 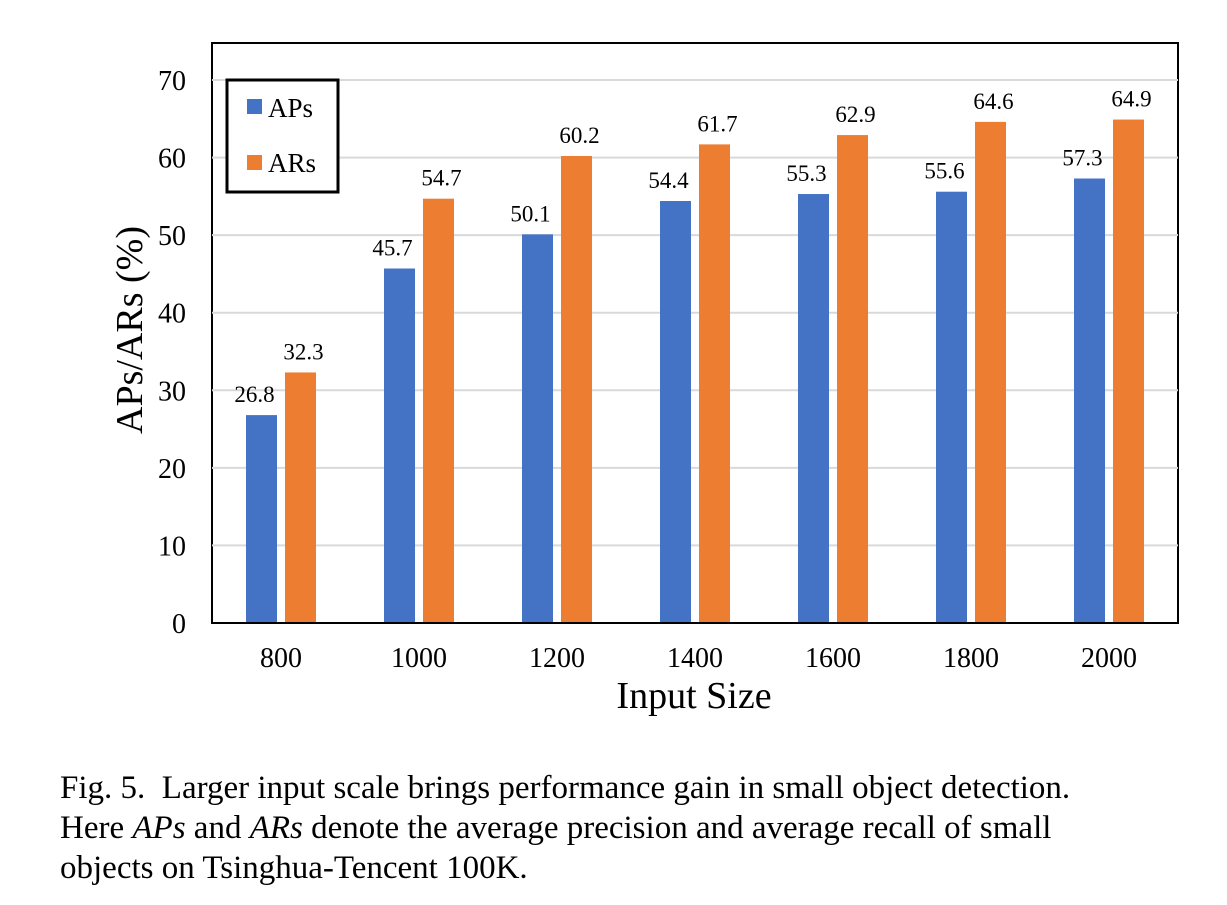 What do you see at coordinates (1109, 658) in the screenshot?
I see `x-tick-label: 2000` at bounding box center [1109, 658].